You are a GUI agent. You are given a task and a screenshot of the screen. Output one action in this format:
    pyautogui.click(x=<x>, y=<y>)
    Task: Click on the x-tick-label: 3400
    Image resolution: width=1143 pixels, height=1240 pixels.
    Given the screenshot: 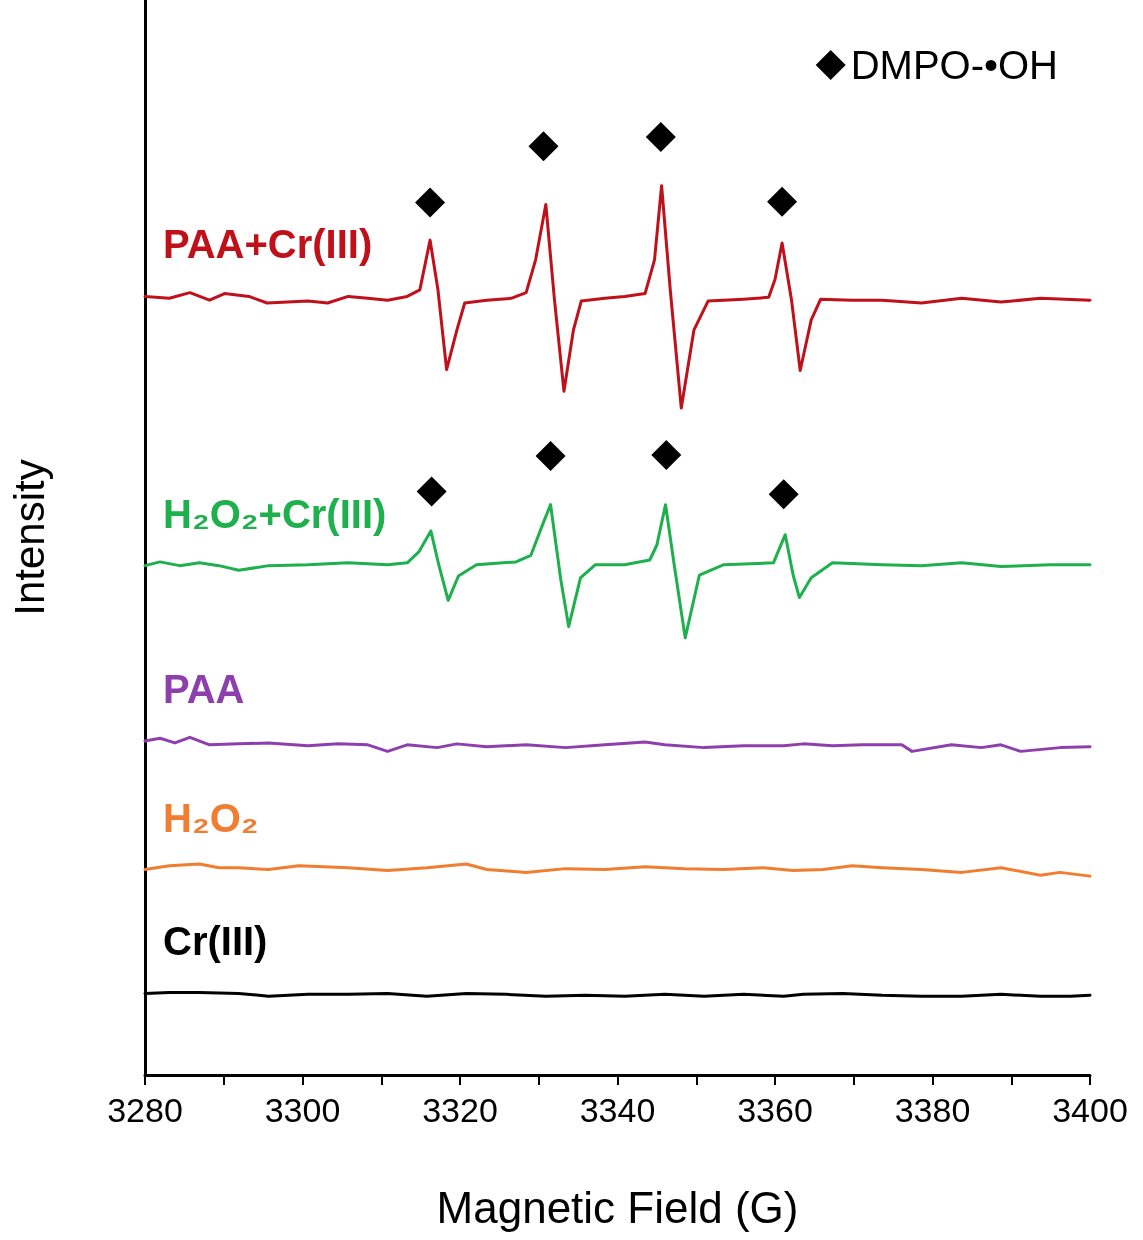 What is the action you would take?
    pyautogui.click(x=1090, y=1110)
    